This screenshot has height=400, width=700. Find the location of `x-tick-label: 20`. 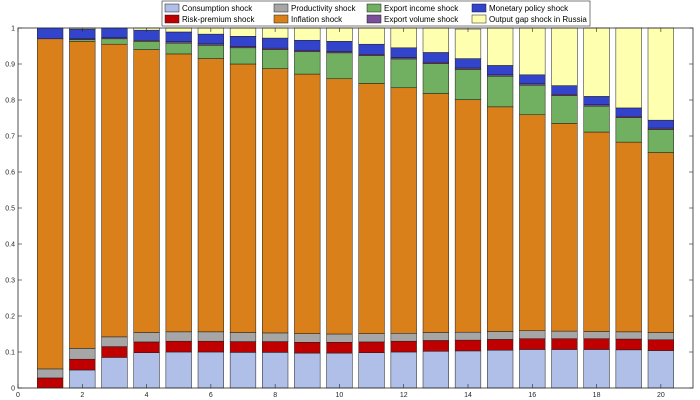

x-tick-label: 20 is located at coordinates (661, 395).